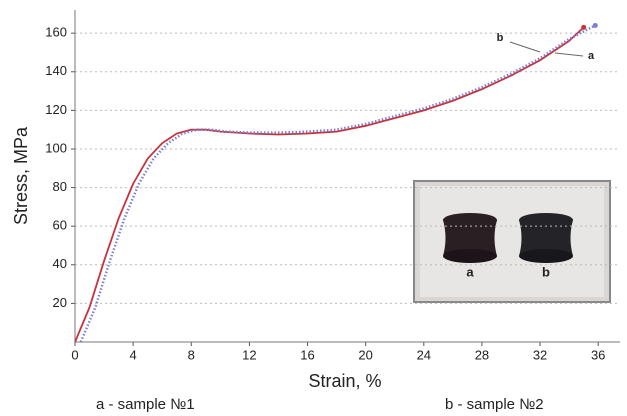 This screenshot has width=627, height=416. Describe the element at coordinates (365, 354) in the screenshot. I see `x-tick-label: 20` at that location.